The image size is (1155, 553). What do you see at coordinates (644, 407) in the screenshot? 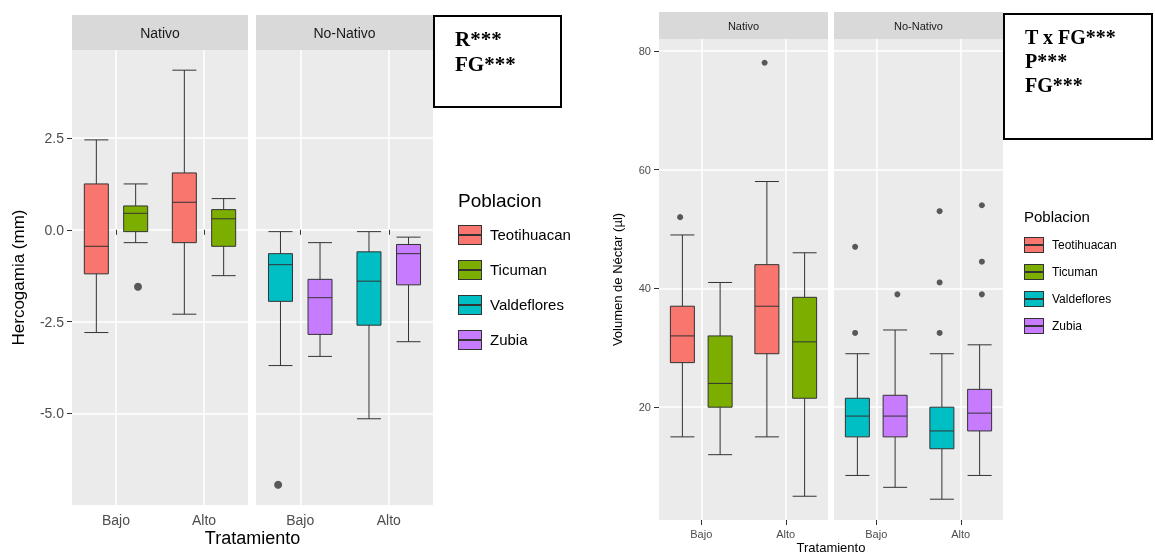
I see `y-tick-label: 20` at bounding box center [644, 407].